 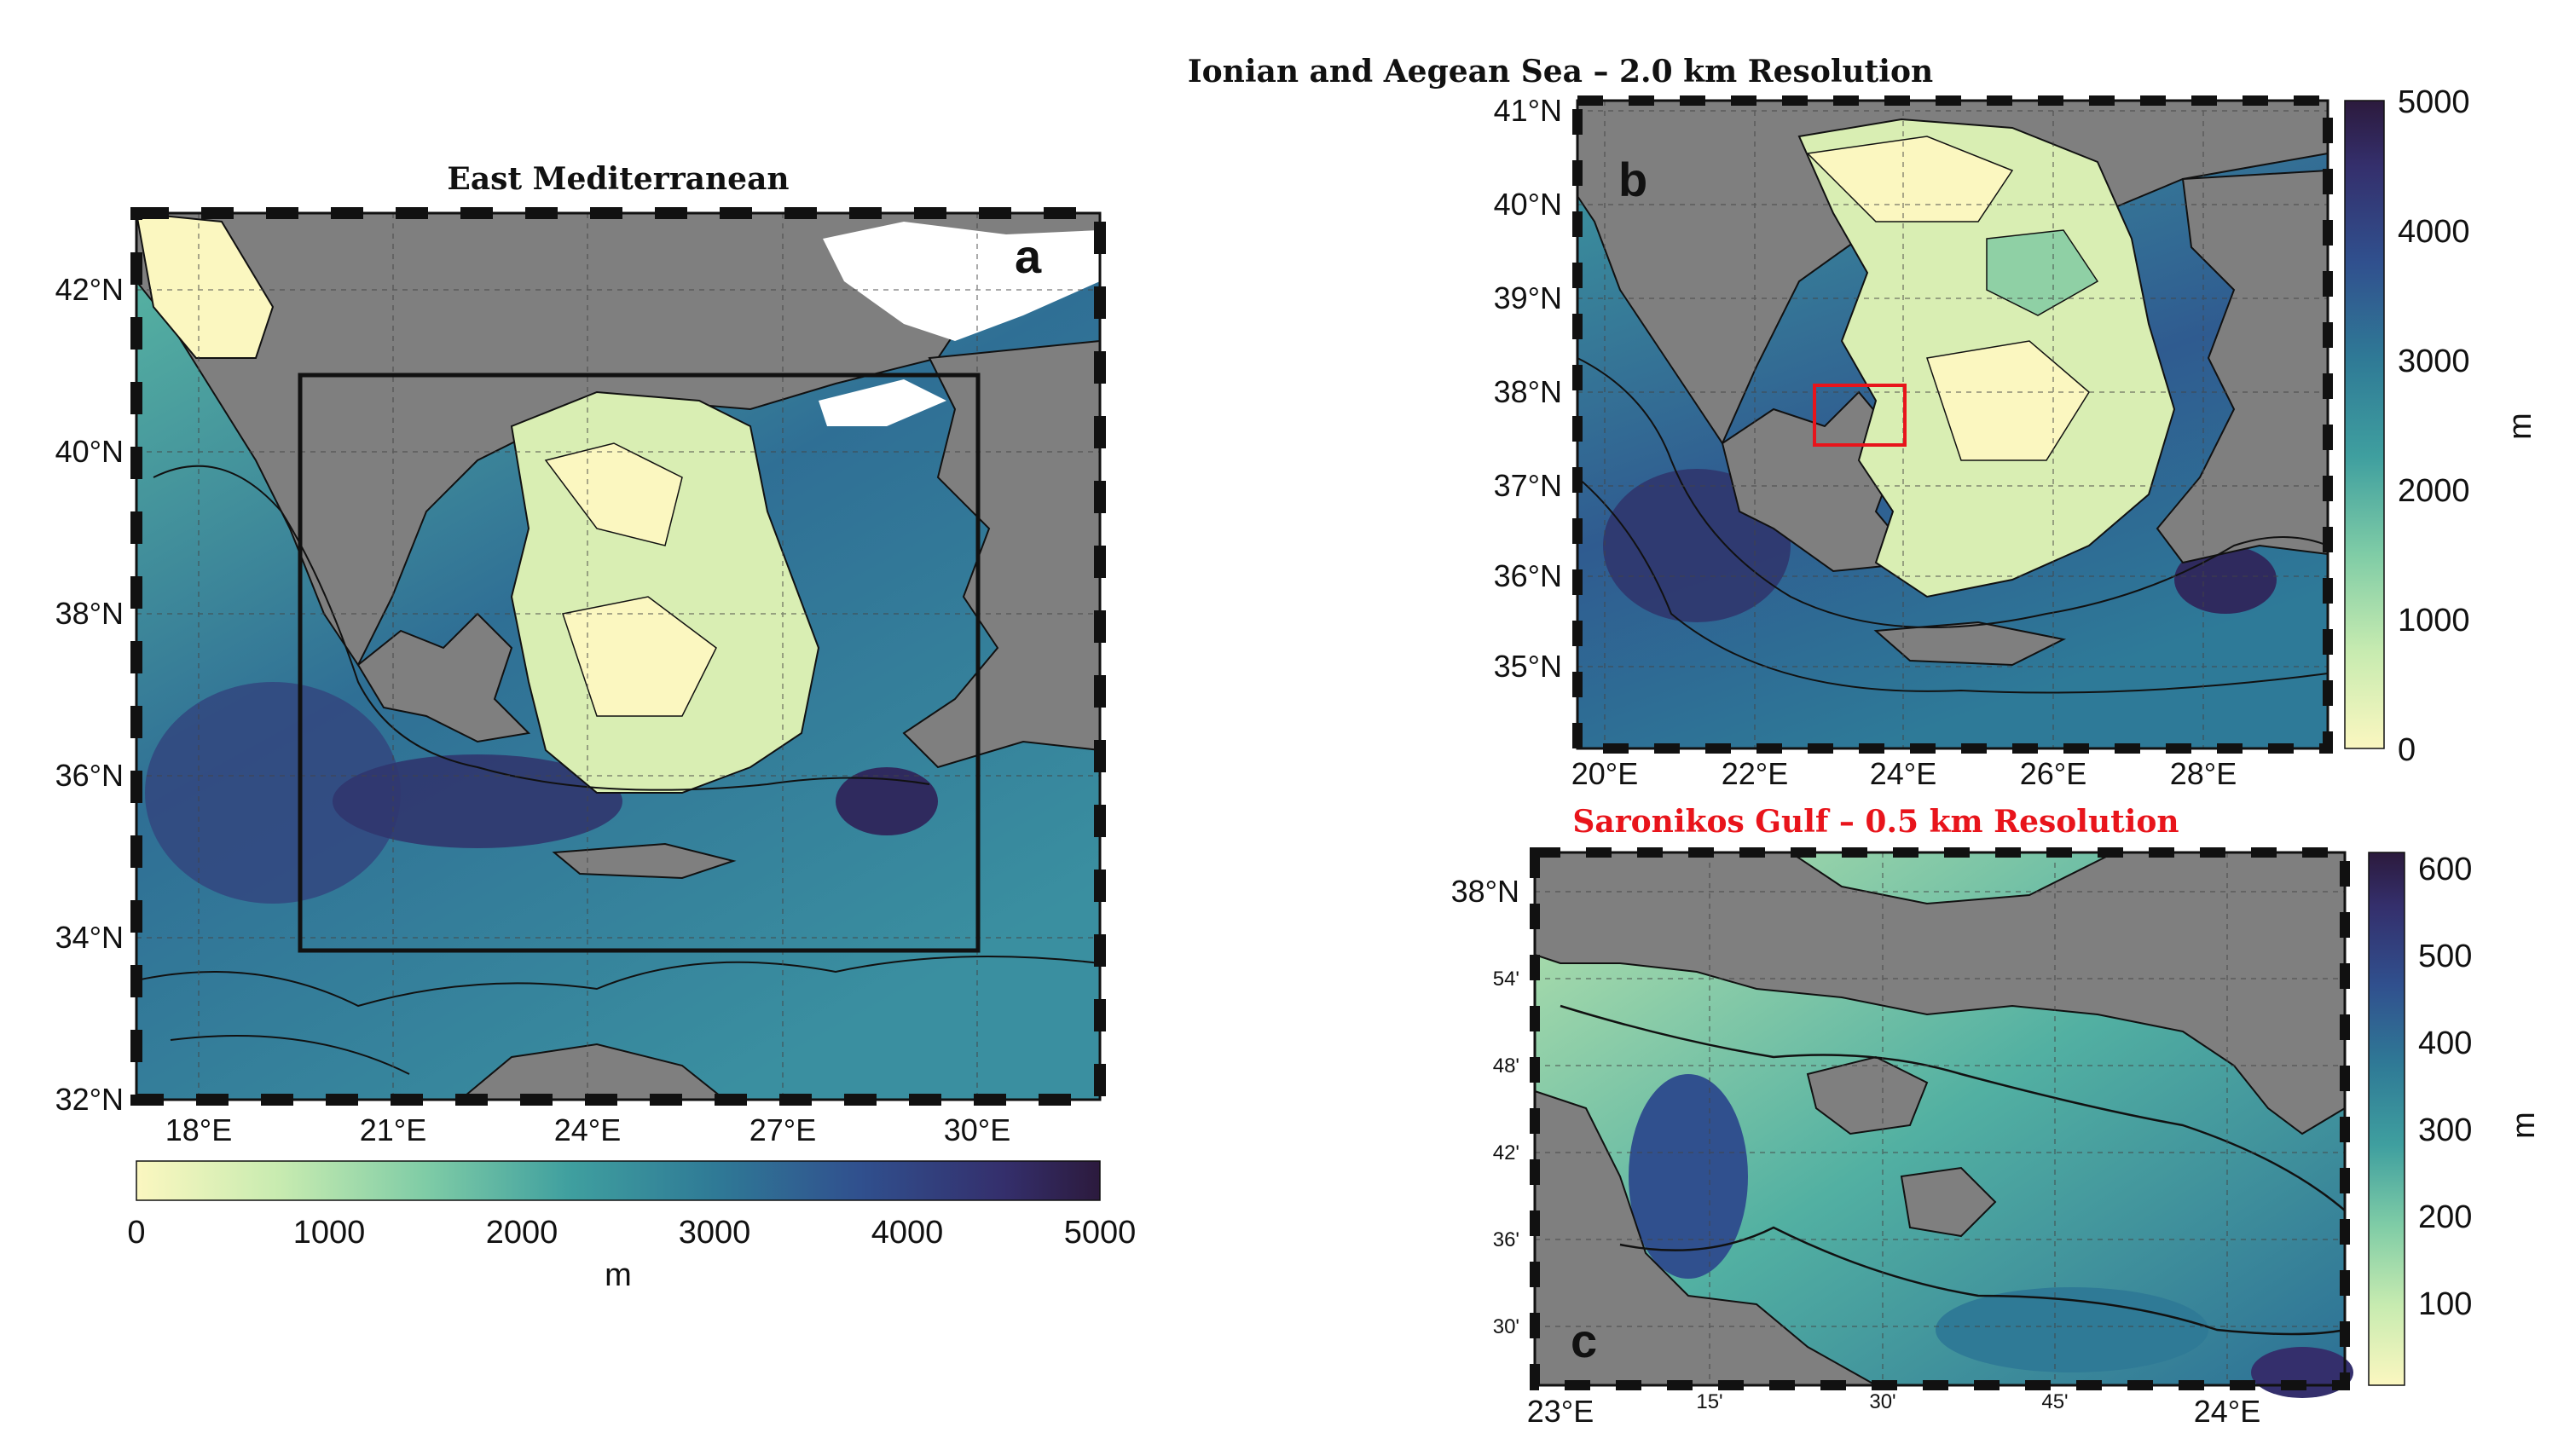 What do you see at coordinates (1528, 666) in the screenshot?
I see `panel-b-lat-tick: 35°N` at bounding box center [1528, 666].